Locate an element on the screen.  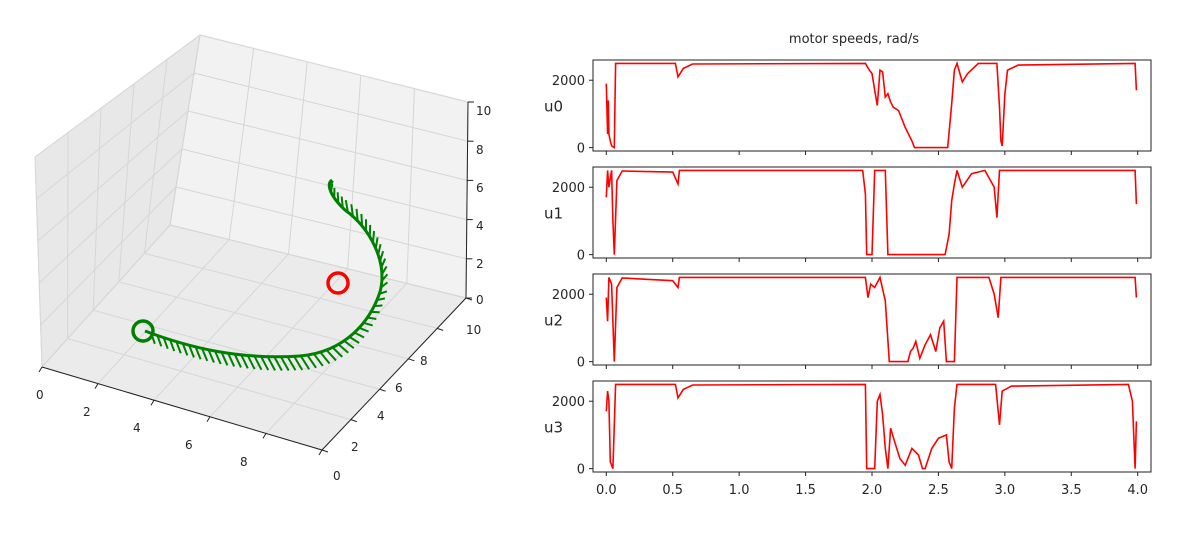
x-tick-label: 4.0 is located at coordinates (1137, 490).